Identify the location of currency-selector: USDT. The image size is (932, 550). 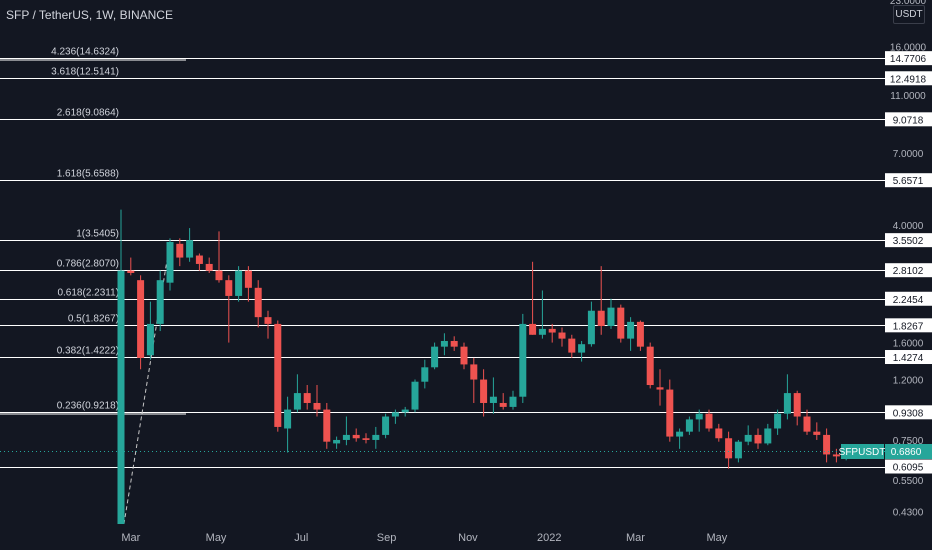
(909, 14).